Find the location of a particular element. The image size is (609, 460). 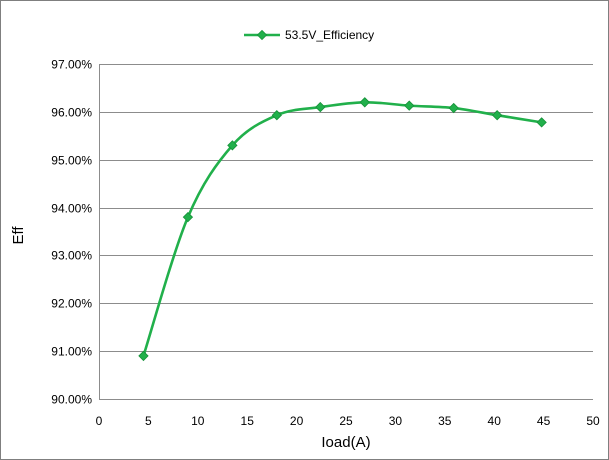

x-tick-label: 30 is located at coordinates (396, 421).